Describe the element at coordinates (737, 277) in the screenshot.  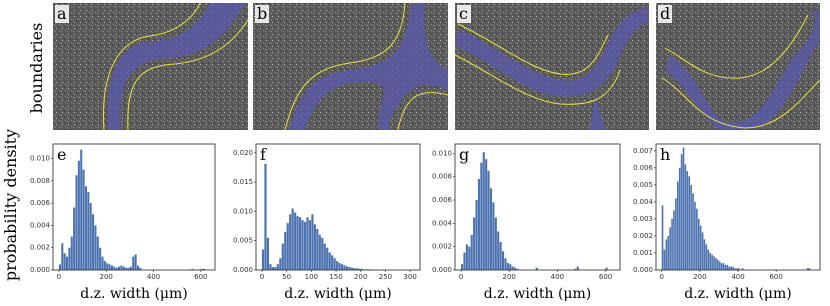
I see `x-tick-label: 400` at that location.